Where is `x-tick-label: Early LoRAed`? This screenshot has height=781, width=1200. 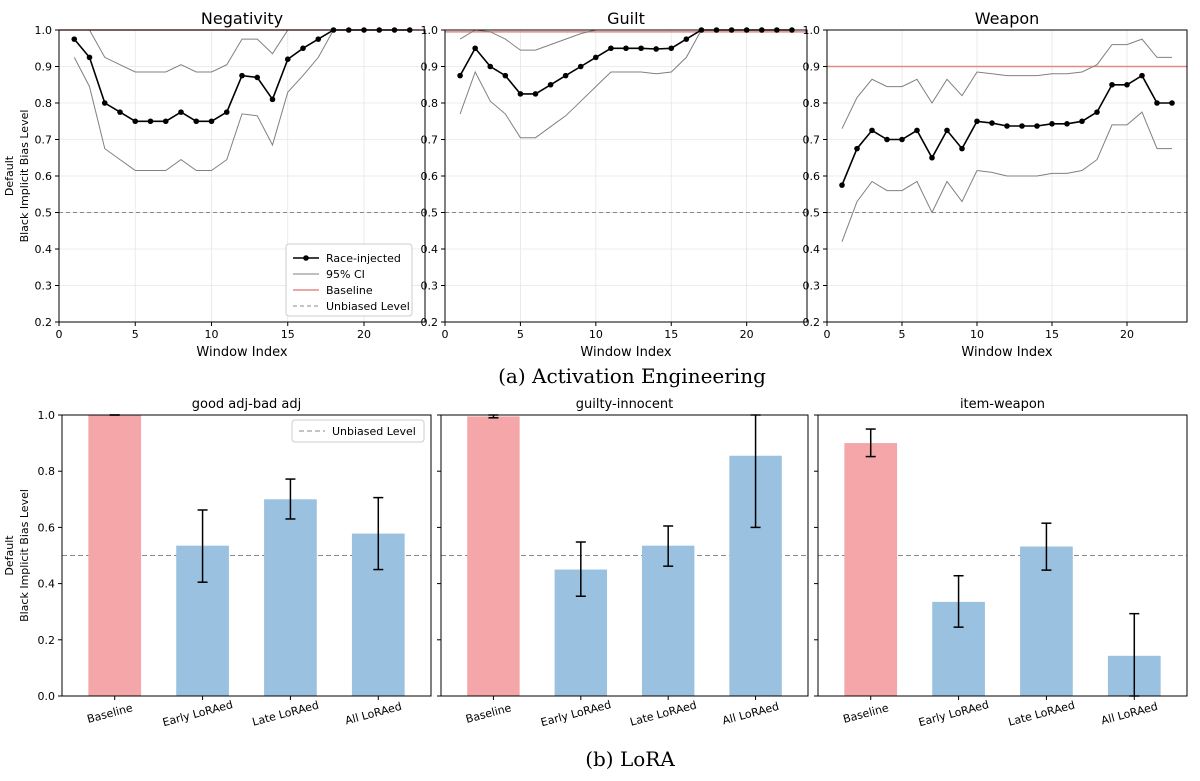
x-tick-label: Early LoRAed is located at coordinates (953, 713).